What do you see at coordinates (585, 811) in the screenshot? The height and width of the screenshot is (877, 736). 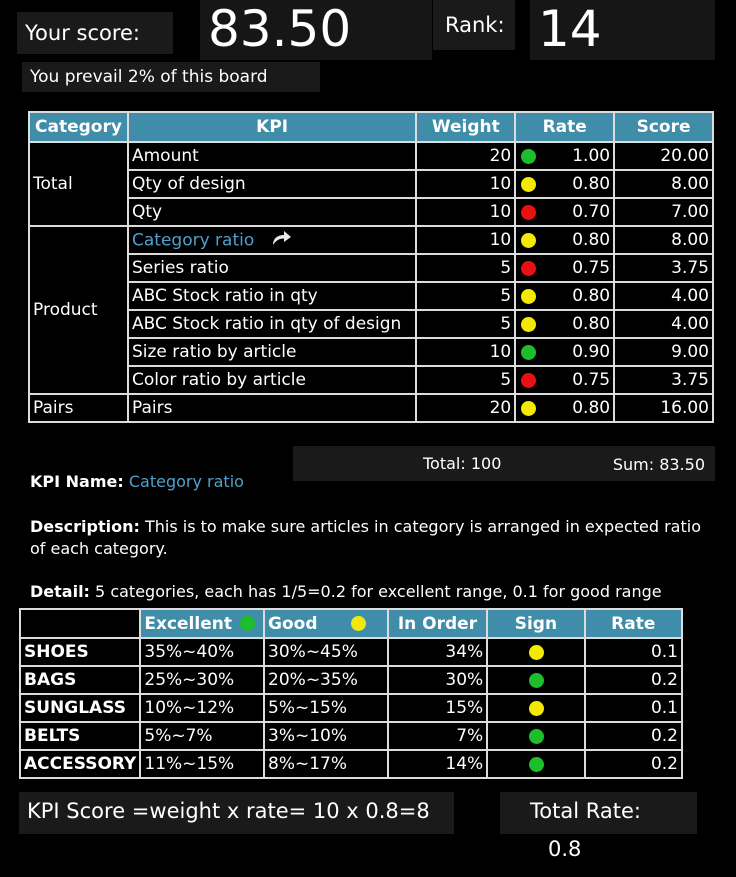 I see `total-rate-label: Total Rate:` at bounding box center [585, 811].